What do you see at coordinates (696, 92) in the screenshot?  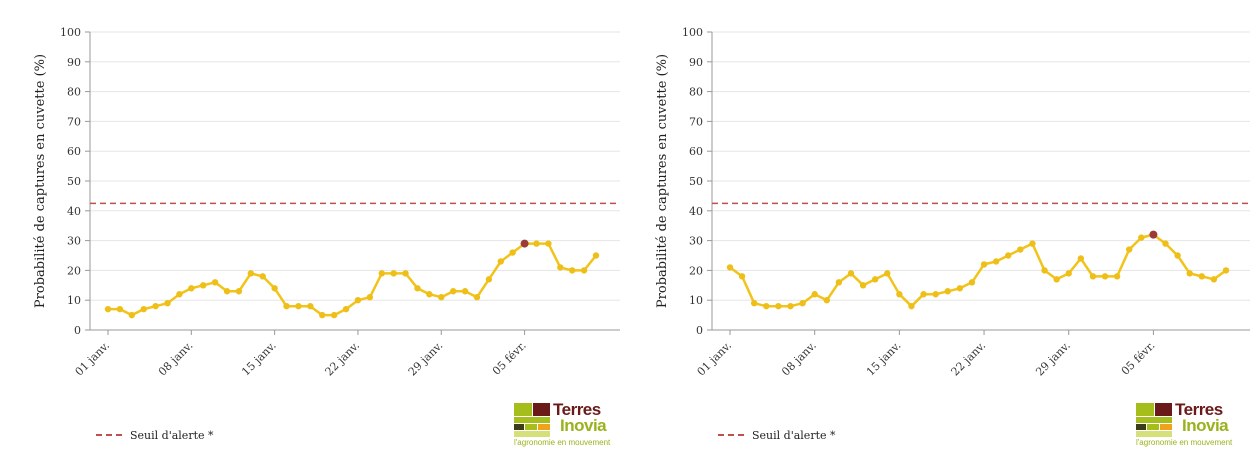 I see `y-tick-label: 80` at bounding box center [696, 92].